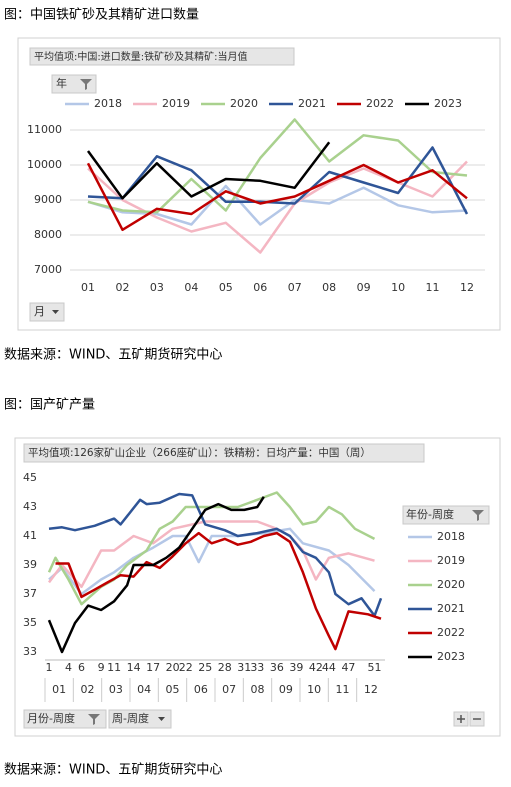  What do you see at coordinates (30, 564) in the screenshot?
I see `y-tick-label: 39` at bounding box center [30, 564].